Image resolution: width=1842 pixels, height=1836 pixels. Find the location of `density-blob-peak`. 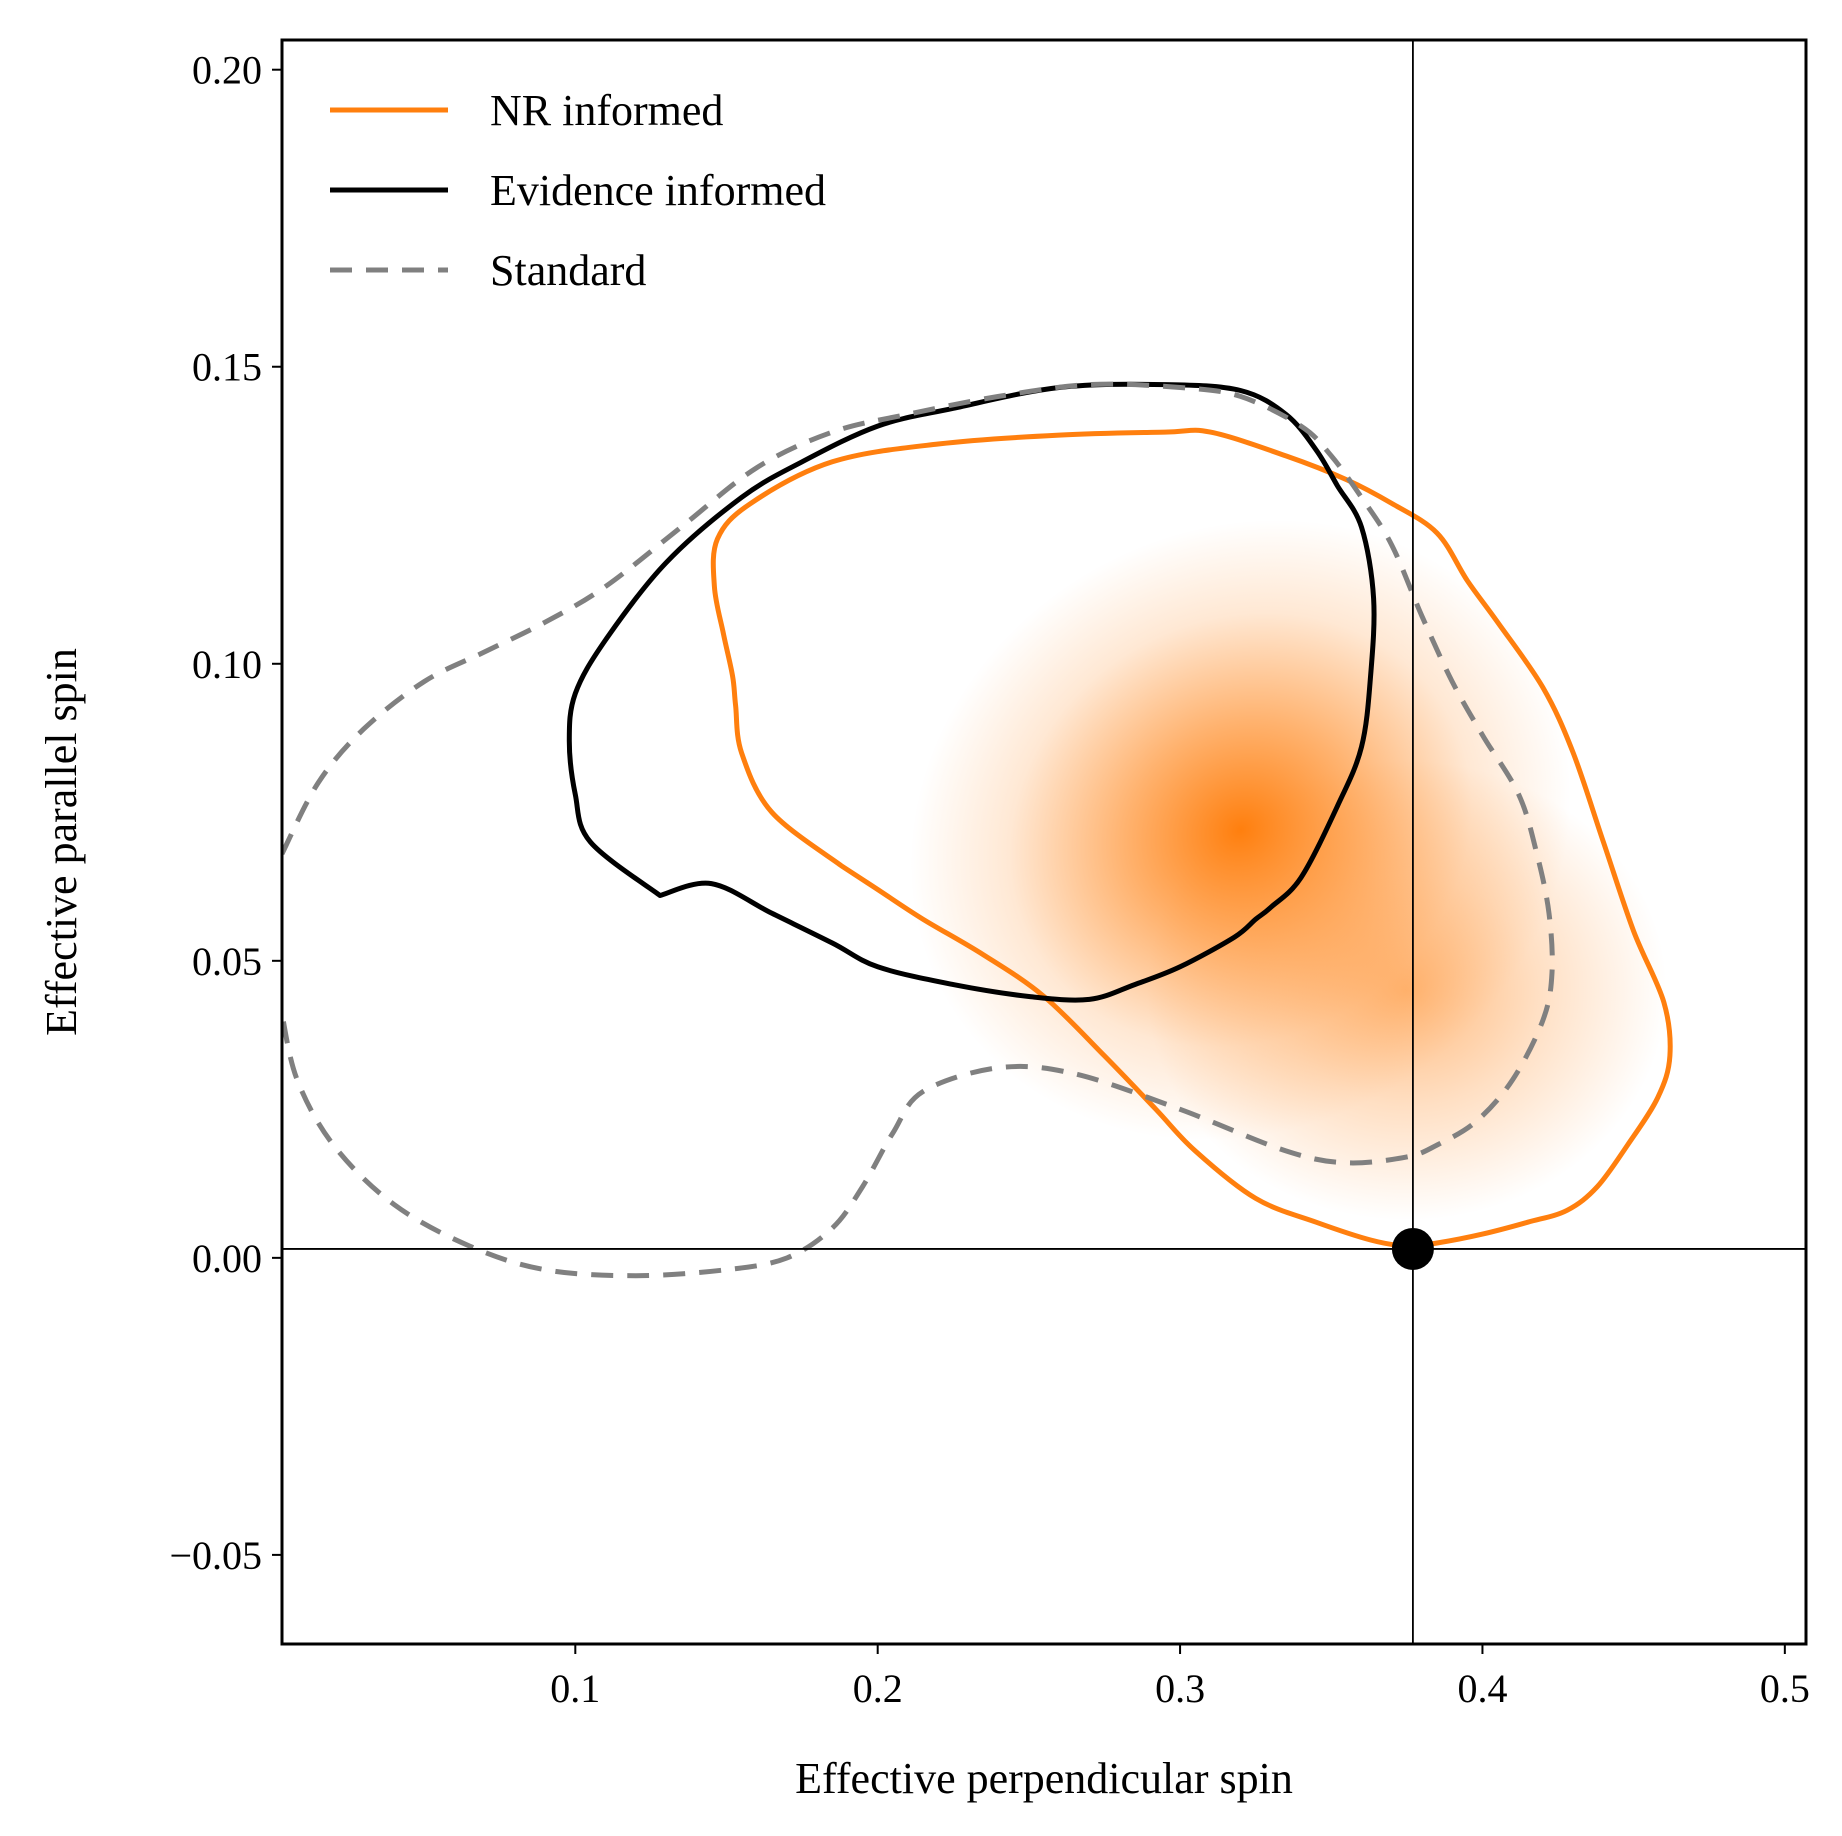

density-blob-peak is located at coordinates (1241, 830).